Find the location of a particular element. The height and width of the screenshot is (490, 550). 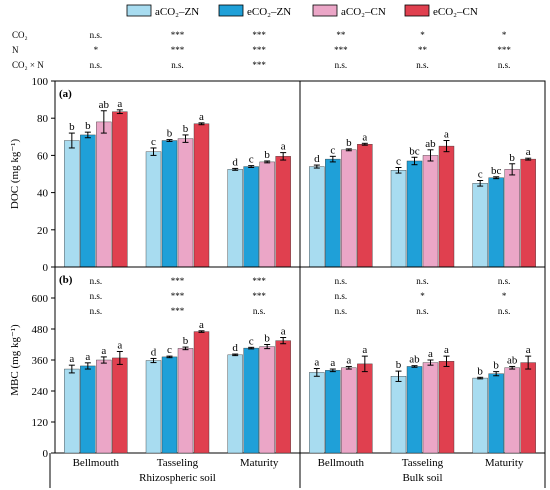

x-supergroup-label: Bulk soil is located at coordinates (422, 478).